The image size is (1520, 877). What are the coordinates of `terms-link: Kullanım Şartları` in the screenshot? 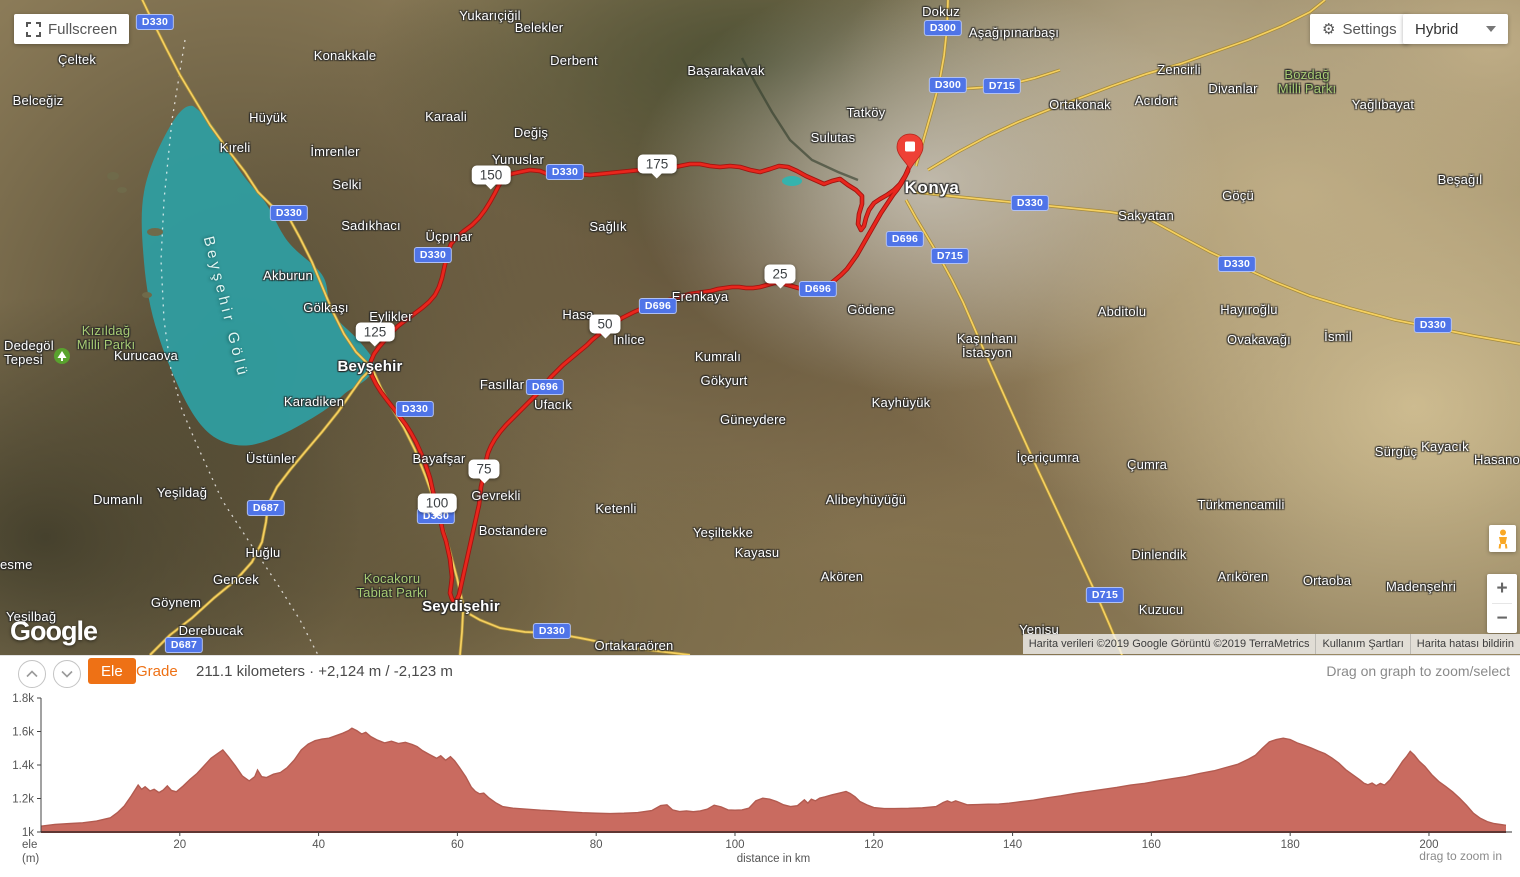 It's located at (1362, 644).